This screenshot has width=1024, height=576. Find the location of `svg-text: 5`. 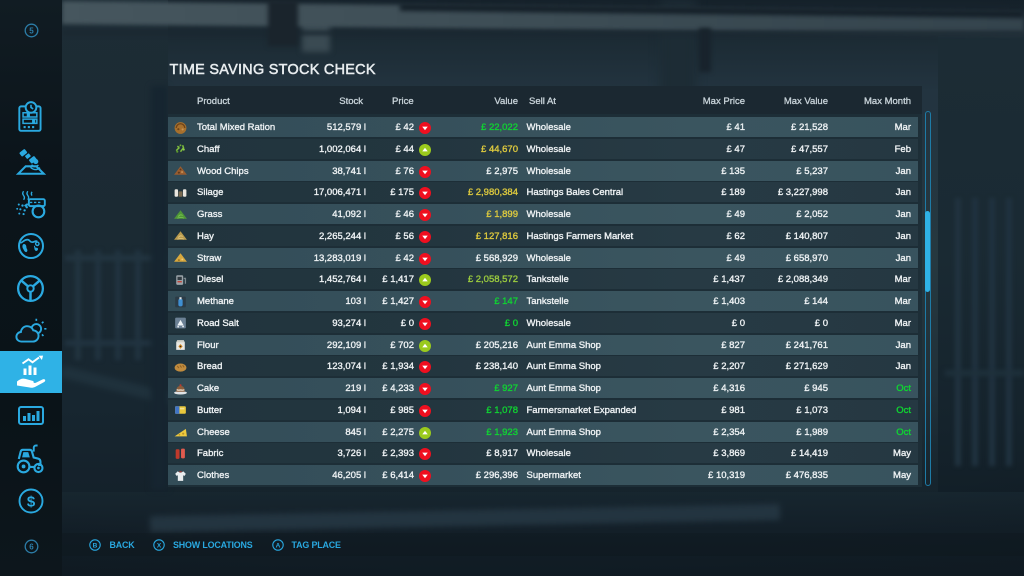

svg-text: 5 is located at coordinates (31, 30).